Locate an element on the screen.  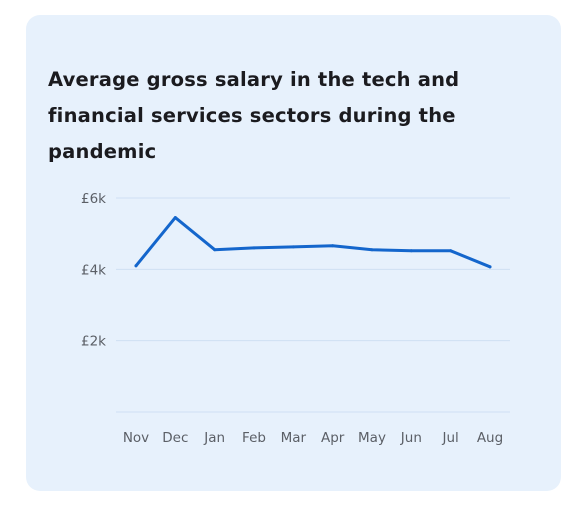
y-tick-label: £4k is located at coordinates (93, 270).